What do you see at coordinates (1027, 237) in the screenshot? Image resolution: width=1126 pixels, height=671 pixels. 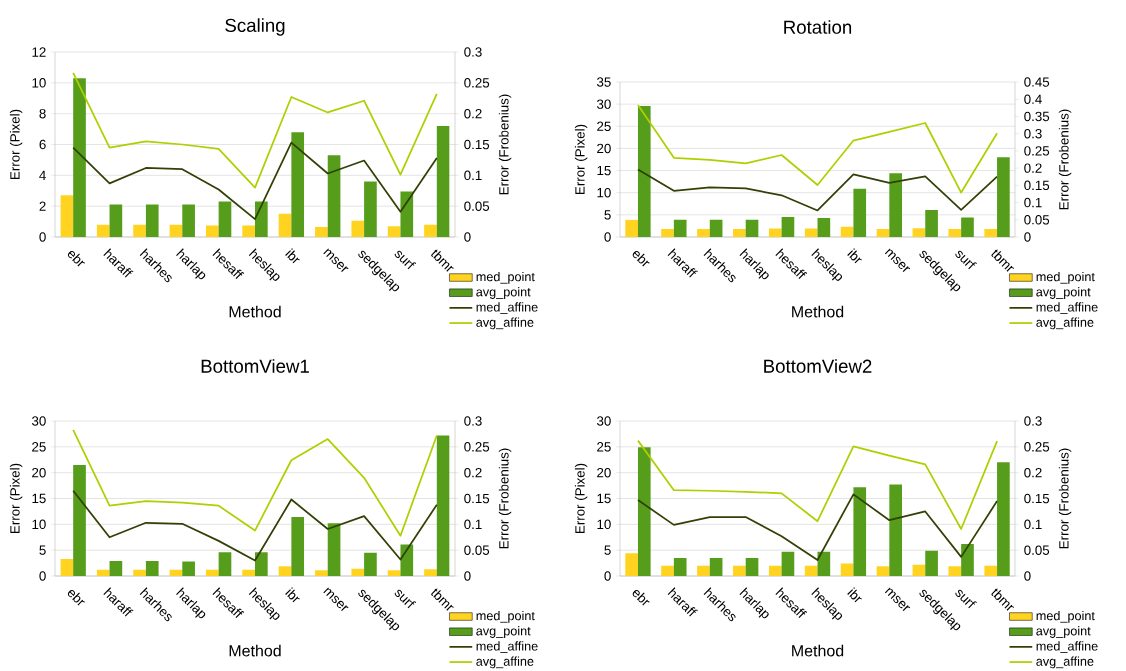 I see `y2-tick-label: 0` at bounding box center [1027, 237].